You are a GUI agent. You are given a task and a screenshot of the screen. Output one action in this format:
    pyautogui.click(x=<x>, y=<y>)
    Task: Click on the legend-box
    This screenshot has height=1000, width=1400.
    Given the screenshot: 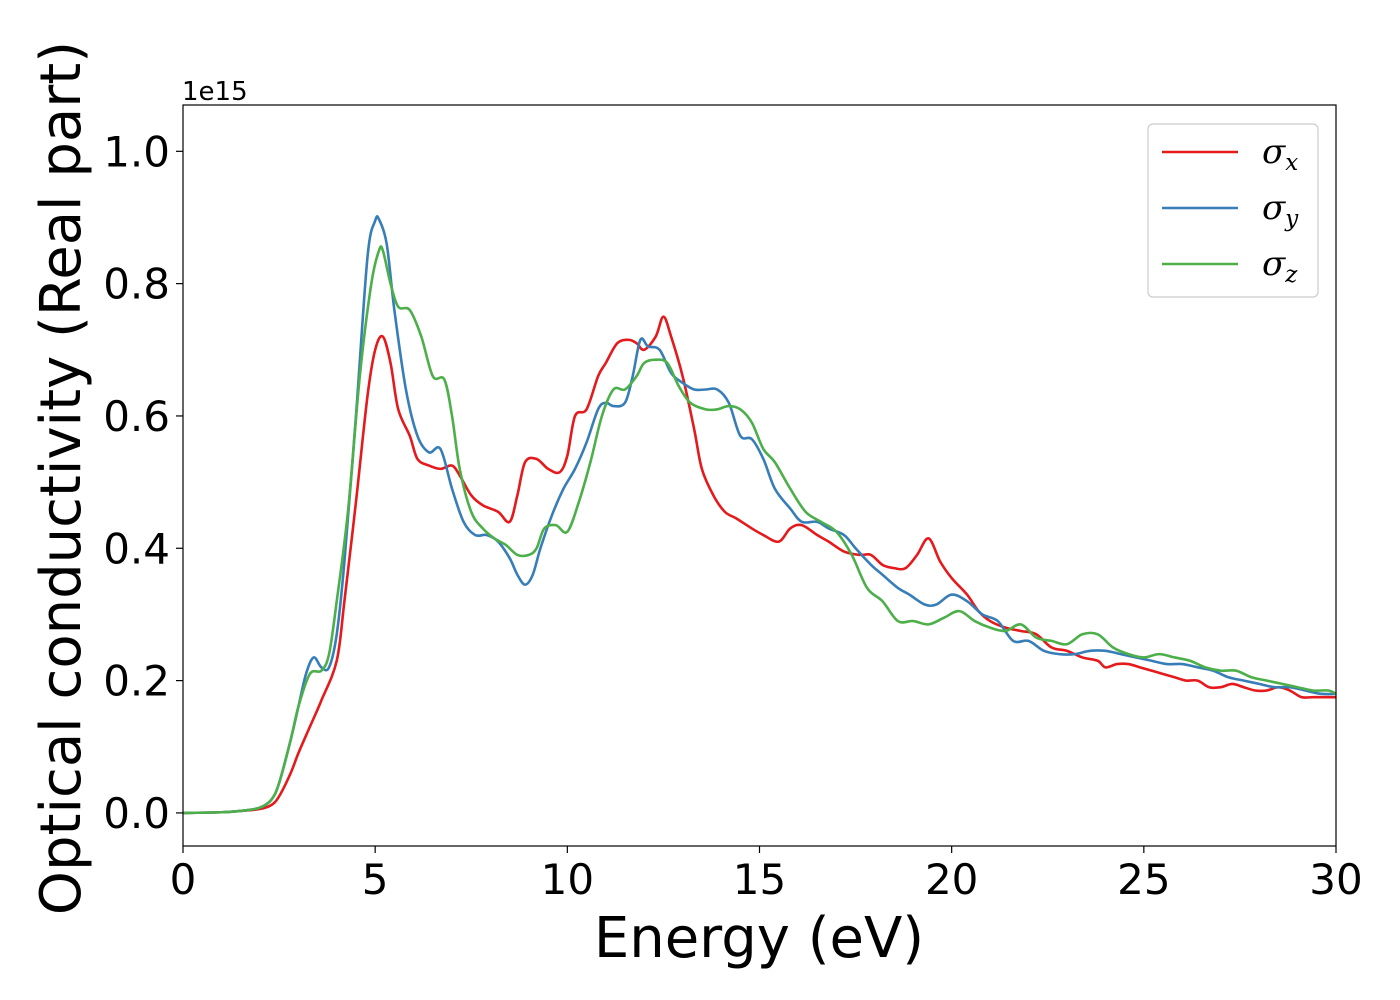 What is the action you would take?
    pyautogui.click(x=1233, y=210)
    